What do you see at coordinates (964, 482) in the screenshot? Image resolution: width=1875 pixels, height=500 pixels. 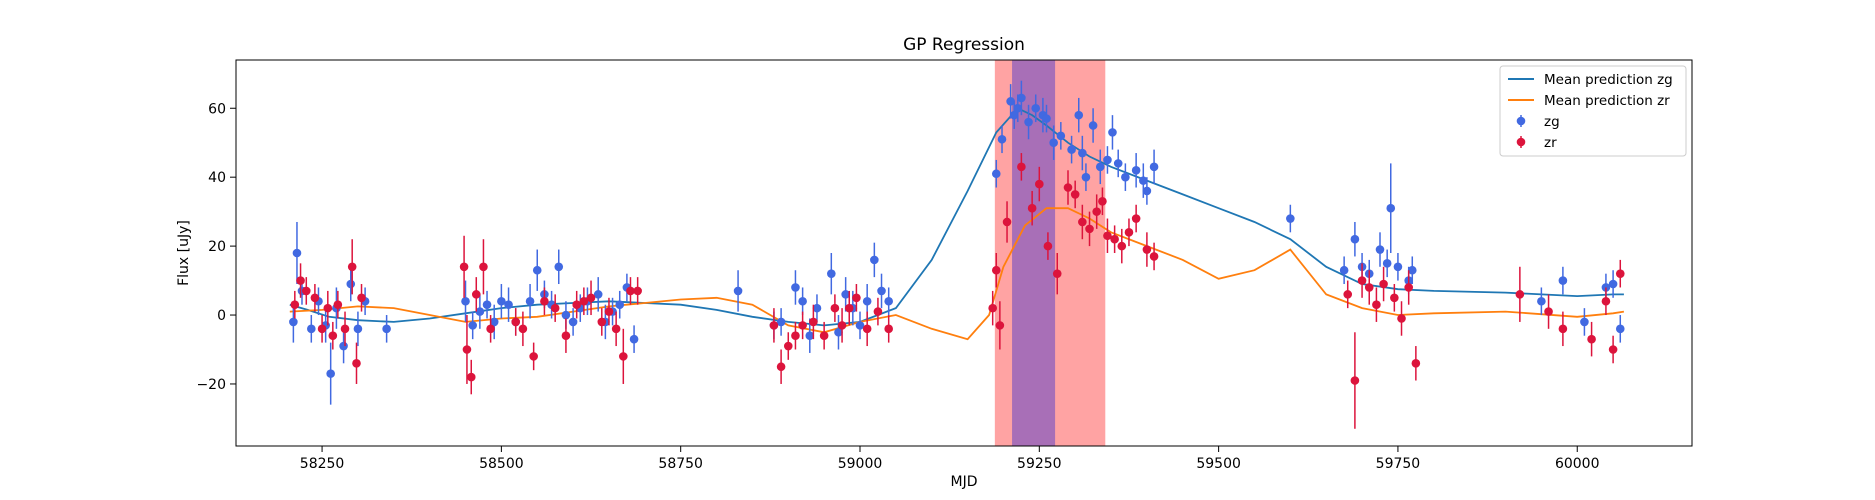 I see `x-axis-label: MJD` at bounding box center [964, 482].